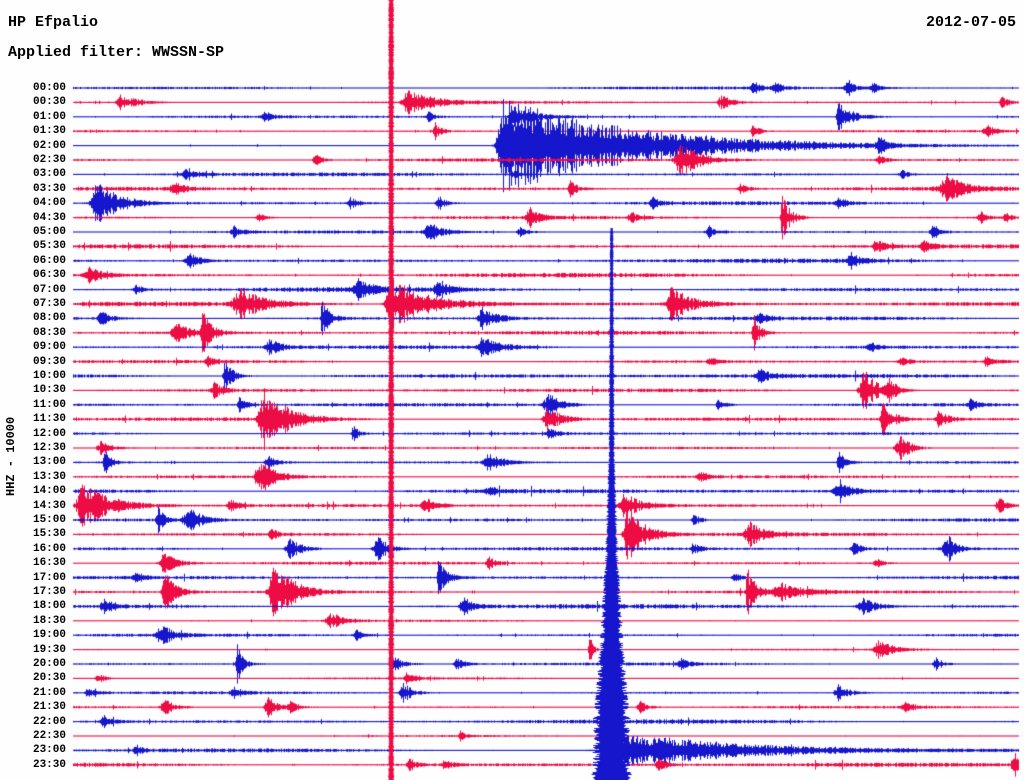  I want to click on time-label: 04:00, so click(49, 203).